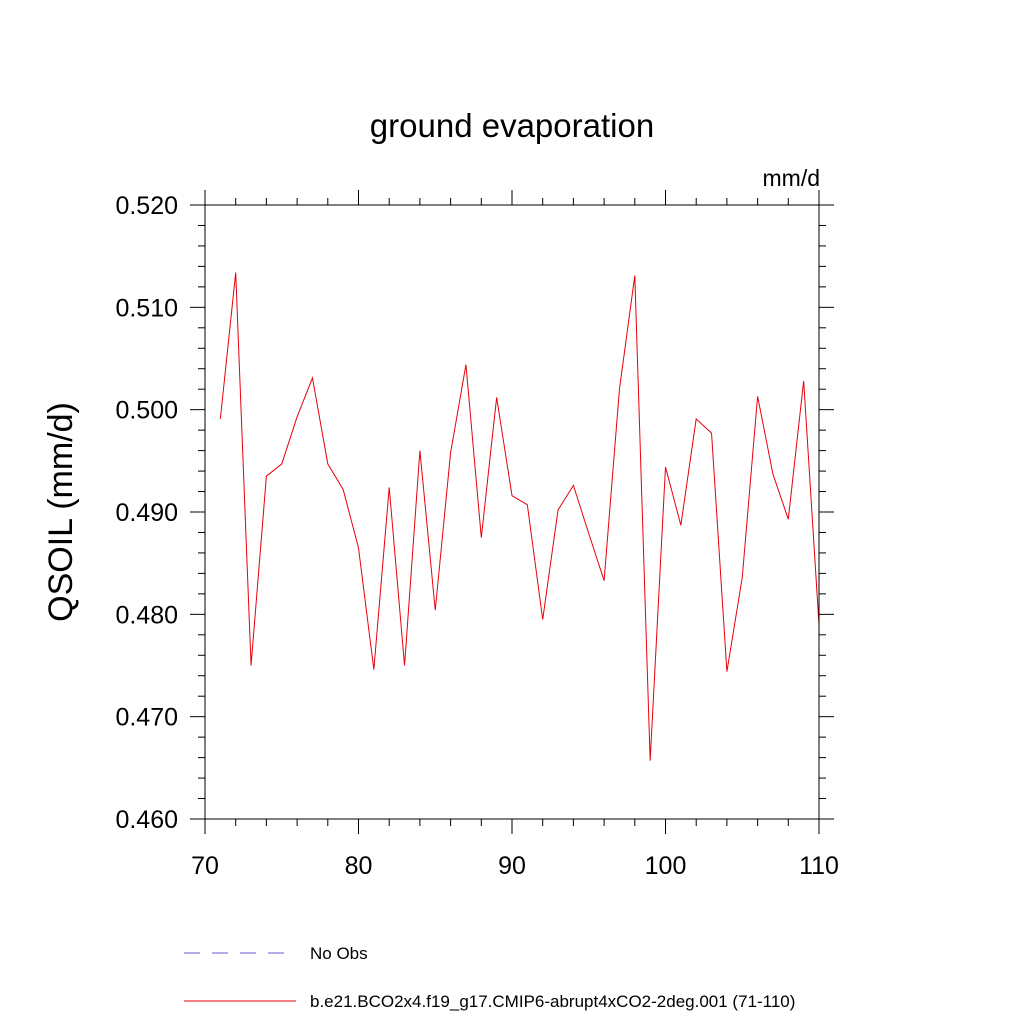 Image resolution: width=1024 pixels, height=1024 pixels. Describe the element at coordinates (205, 866) in the screenshot. I see `x-tick-label: 70` at that location.